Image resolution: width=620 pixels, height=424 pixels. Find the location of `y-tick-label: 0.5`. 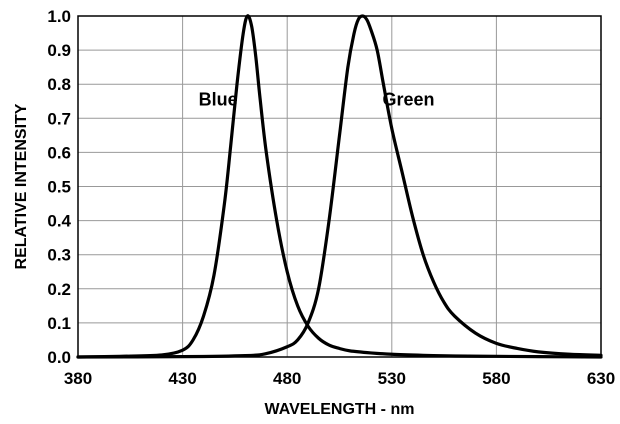

y-tick-label: 0.5 is located at coordinates (59, 187).